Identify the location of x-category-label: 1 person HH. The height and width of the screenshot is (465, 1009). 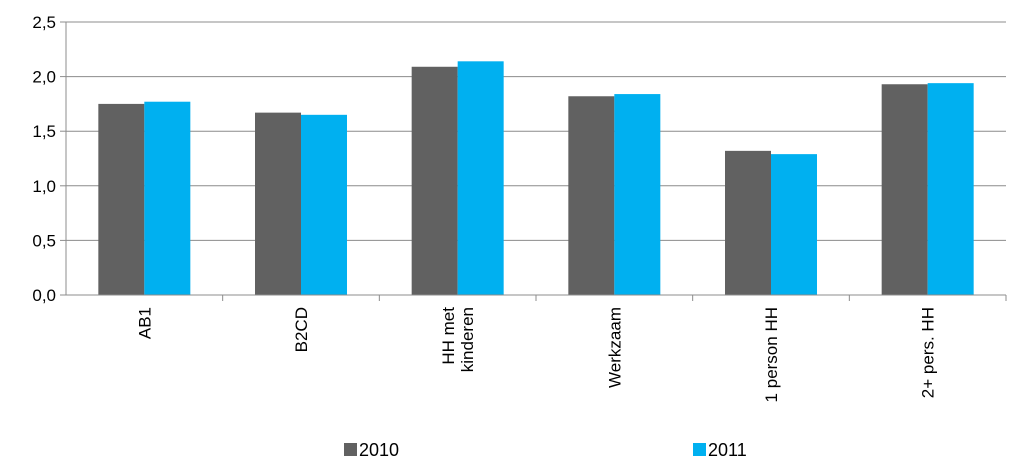
(771, 354).